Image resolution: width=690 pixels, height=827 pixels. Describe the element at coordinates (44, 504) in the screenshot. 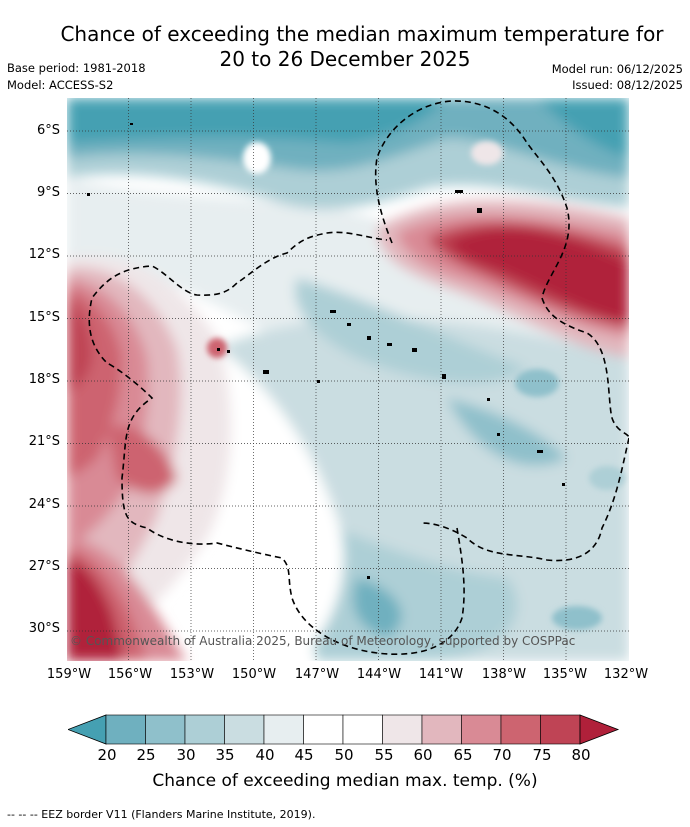

I see `lat-label: 24°S` at that location.